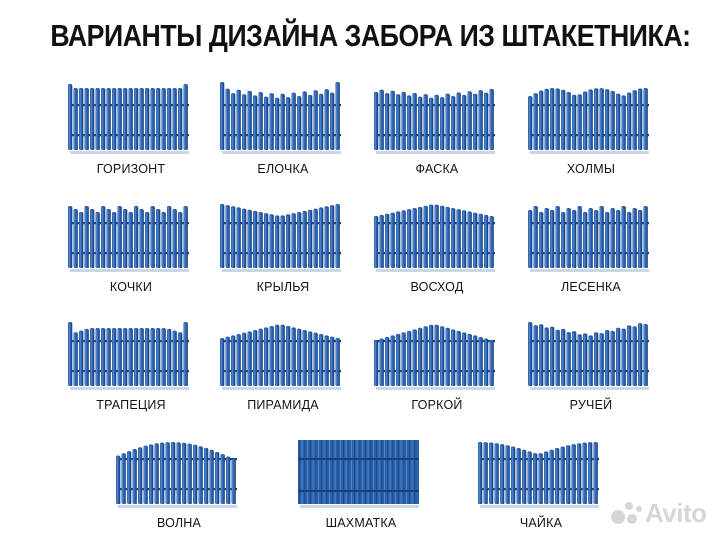 Image resolution: width=719 pixels, height=540 pixels. What do you see at coordinates (358, 459) in the screenshot?
I see `fence-rail` at bounding box center [358, 459].